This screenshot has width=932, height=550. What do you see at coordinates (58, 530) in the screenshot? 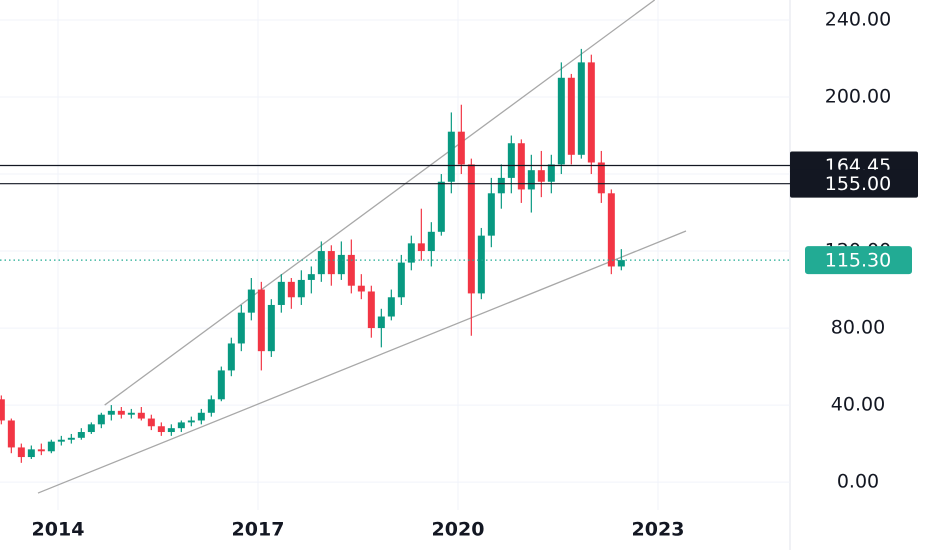
I see `x-tick-label: 2014` at bounding box center [58, 530].